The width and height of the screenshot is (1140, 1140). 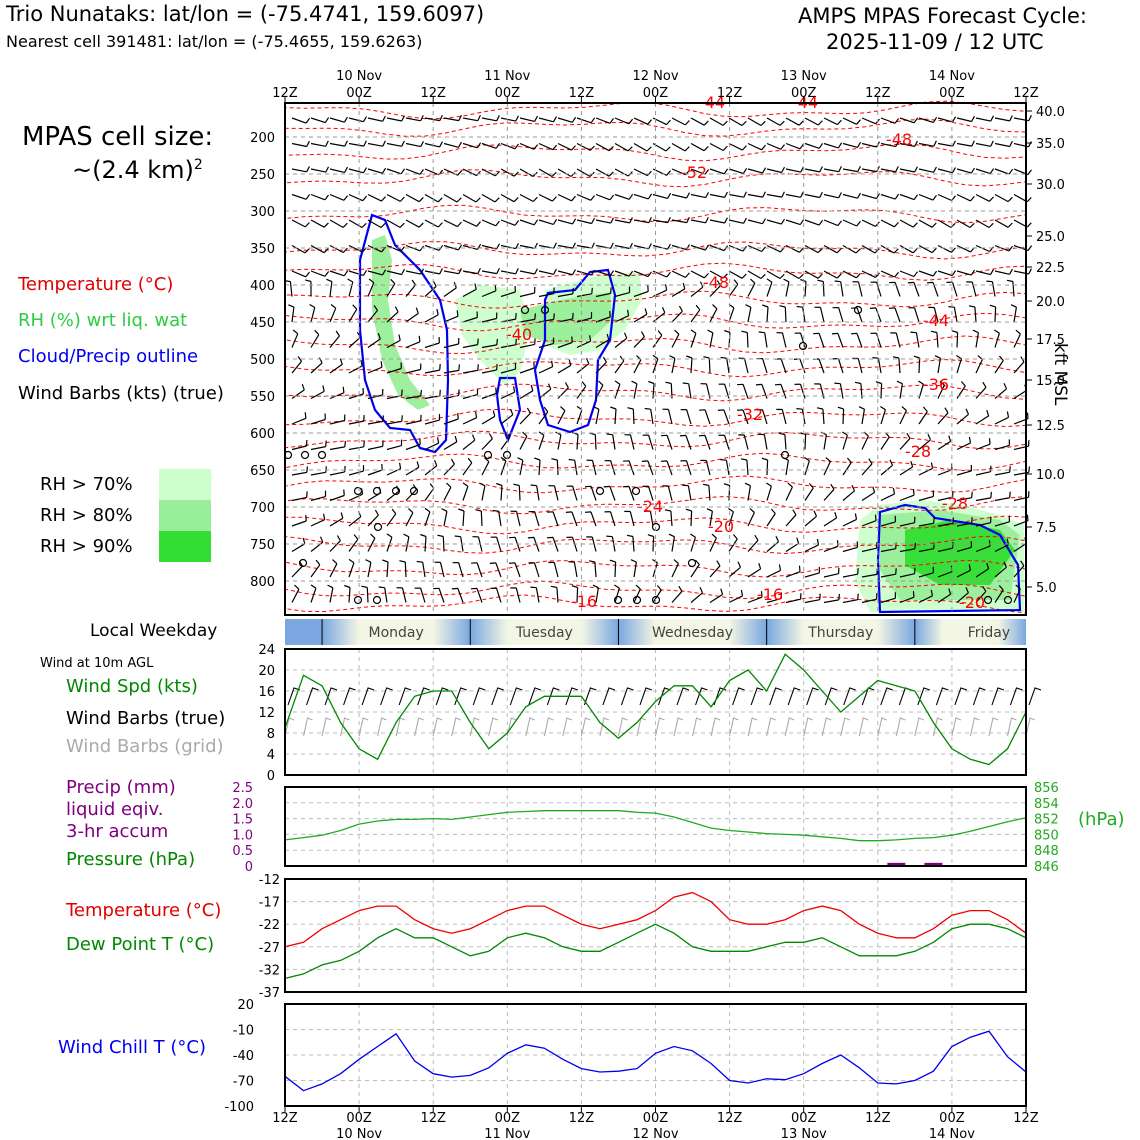 I want to click on wind-barbs-grid-legend: Wind Barbs (grid), so click(x=145, y=746).